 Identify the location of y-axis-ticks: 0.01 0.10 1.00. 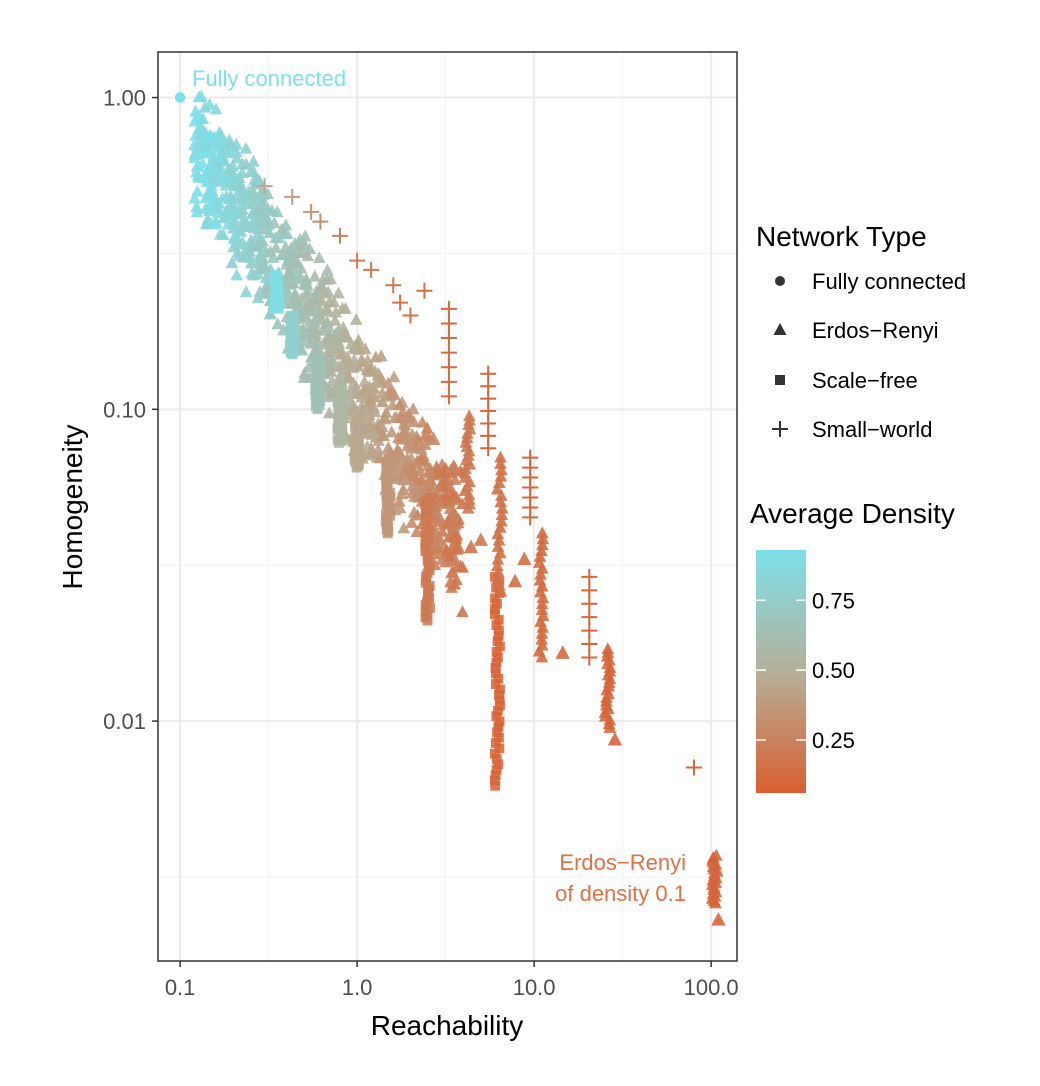
(130, 410).